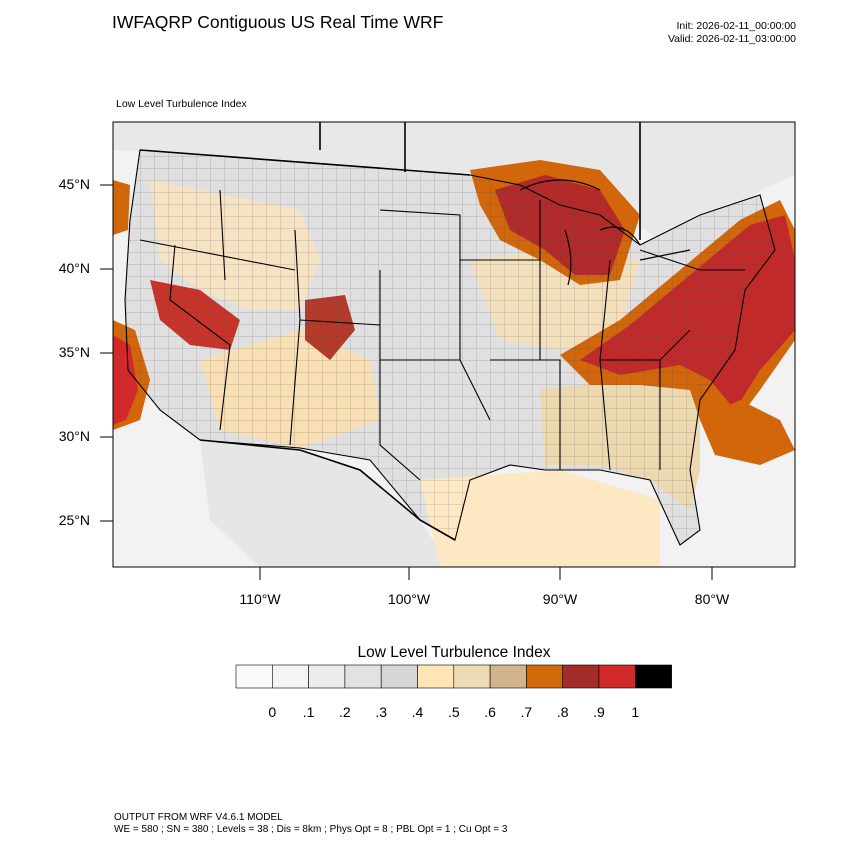  Describe the element at coordinates (74, 184) in the screenshot. I see `lat-label-45: 45°N` at that location.